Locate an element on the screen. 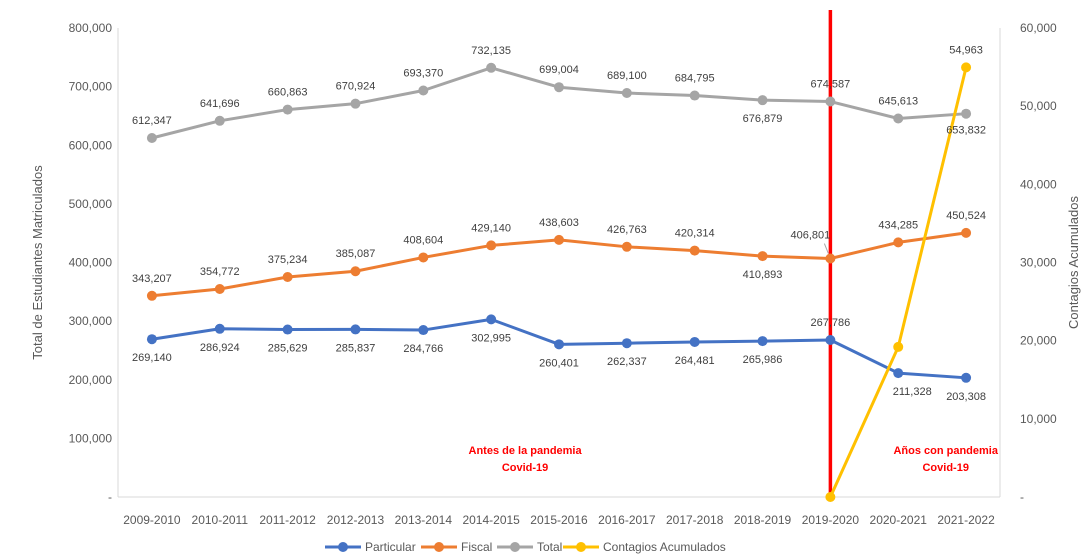 This screenshot has height=560, width=1092. y2-tick-label: 50,000 is located at coordinates (1038, 106).